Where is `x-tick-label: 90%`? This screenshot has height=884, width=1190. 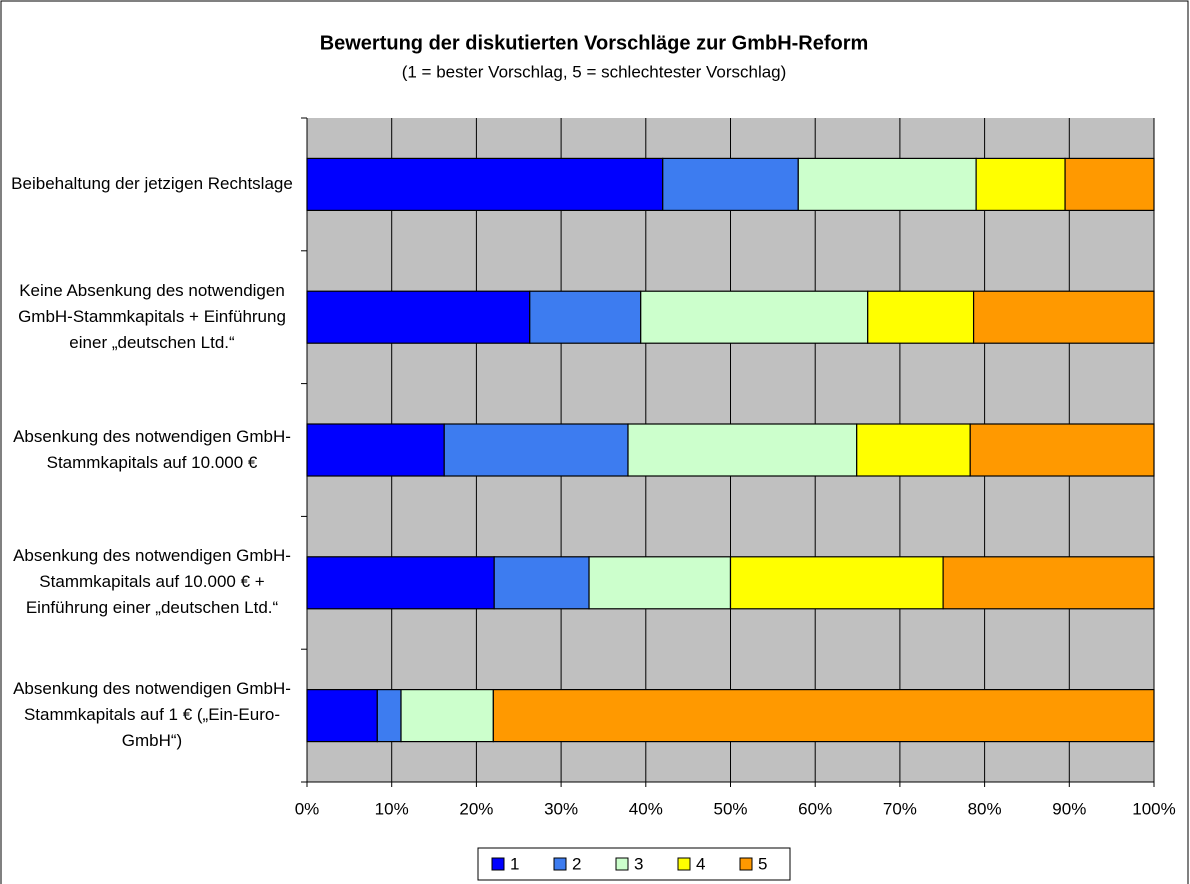 x-tick-label: 90% is located at coordinates (1069, 808).